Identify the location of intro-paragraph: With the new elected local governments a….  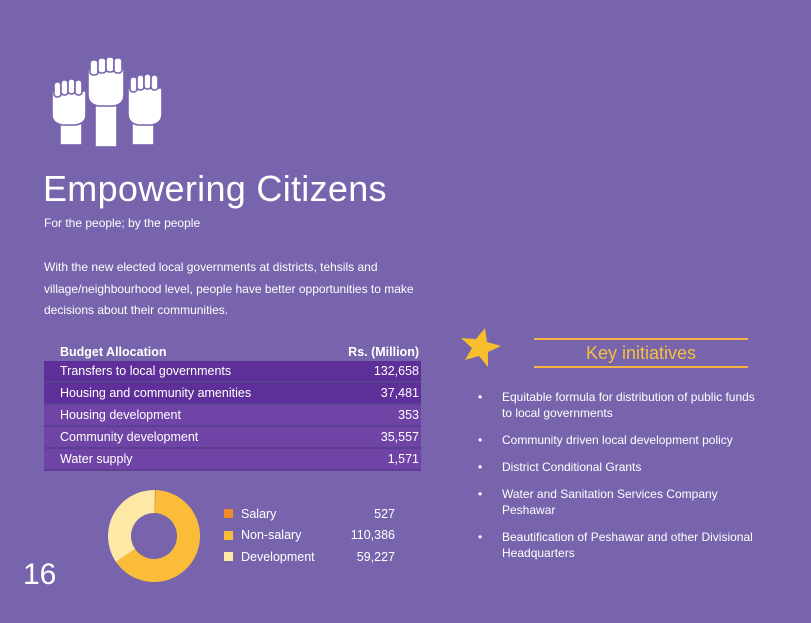
(229, 288).